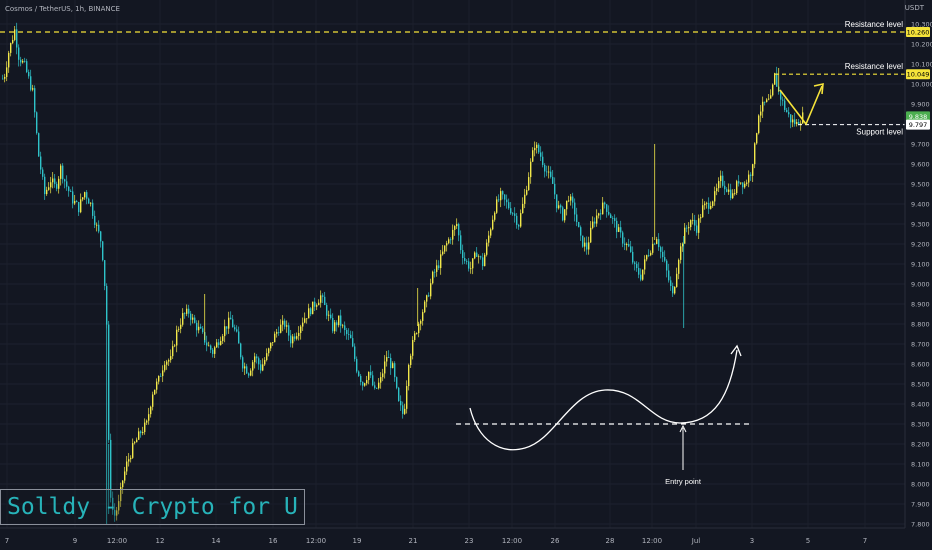  I want to click on x-tick-label: Jul, so click(696, 541).